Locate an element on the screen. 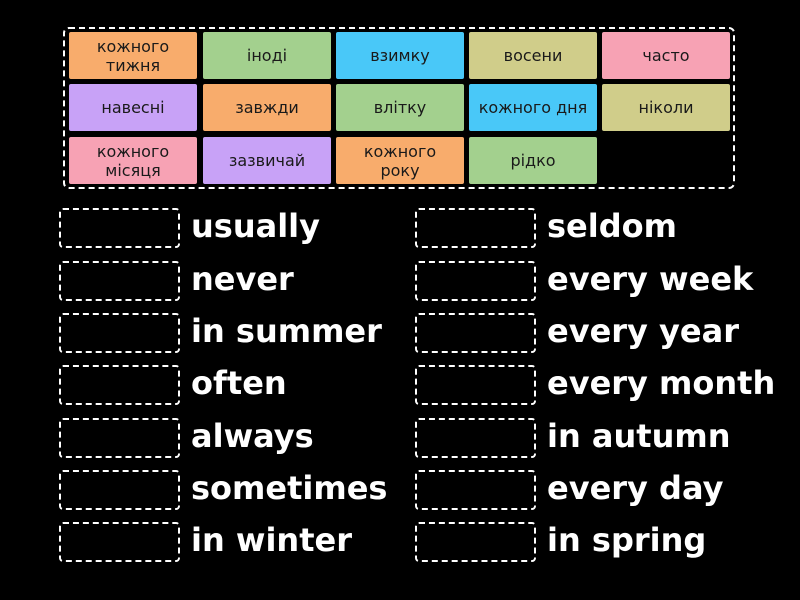 Image resolution: width=800 pixels, height=600 pixels. prompt-label: always is located at coordinates (252, 436).